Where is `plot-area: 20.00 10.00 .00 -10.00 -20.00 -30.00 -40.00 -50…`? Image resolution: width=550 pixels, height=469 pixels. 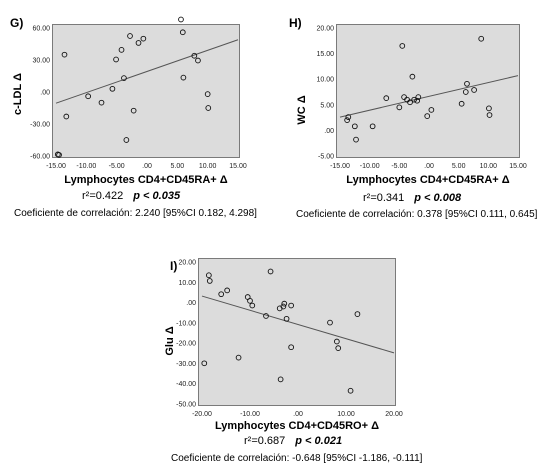
plot-area: 20.00 10.00 .00 -10.00 -20.00 -30.00 -40.00 -50… is located at coordinates (289, 338).